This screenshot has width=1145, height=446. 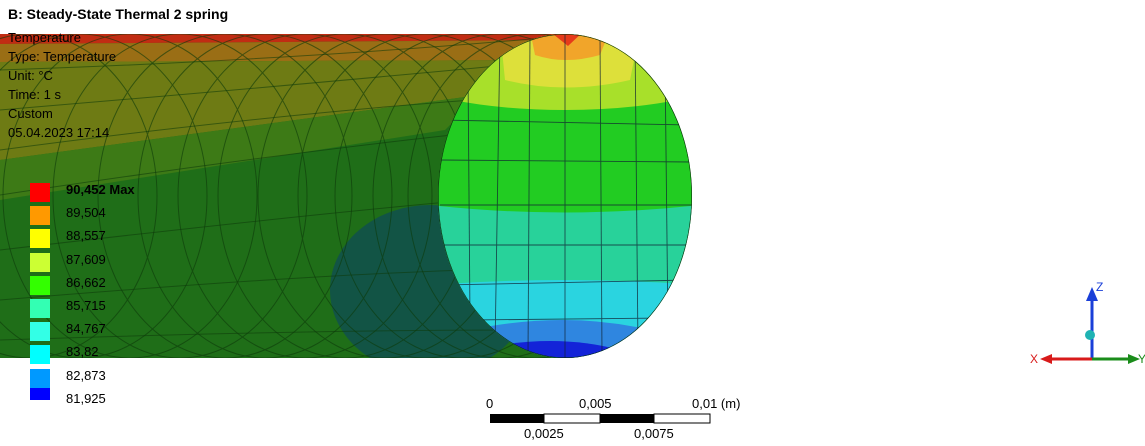 What do you see at coordinates (82, 352) in the screenshot?
I see `legend-value-label: 83,82` at bounding box center [82, 352].